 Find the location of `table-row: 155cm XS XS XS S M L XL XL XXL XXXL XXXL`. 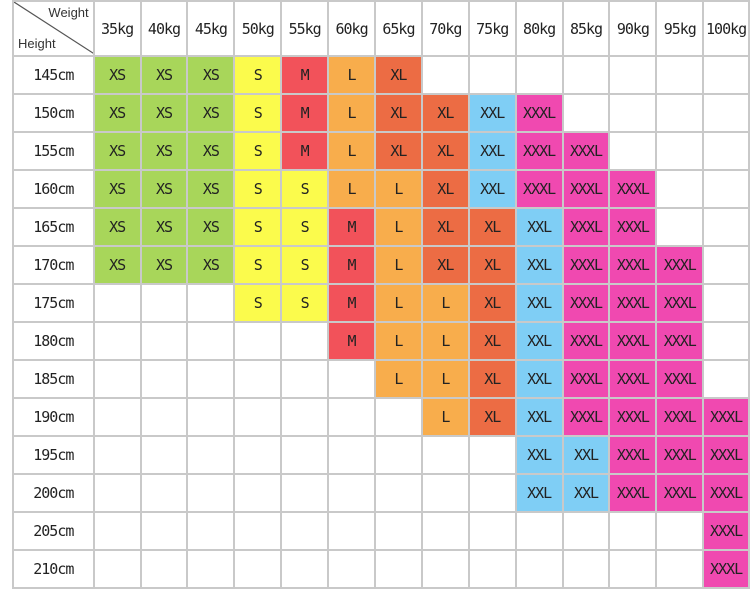

table-row: 155cm XS XS XS S M L XL XL XXL XXXL XXXL is located at coordinates (381, 151).